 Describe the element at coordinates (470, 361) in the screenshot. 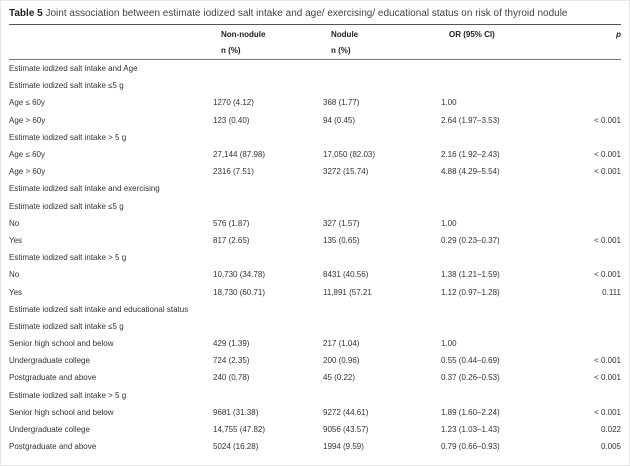

I see `cell-or: 0.55 (0.44–0.69)` at that location.